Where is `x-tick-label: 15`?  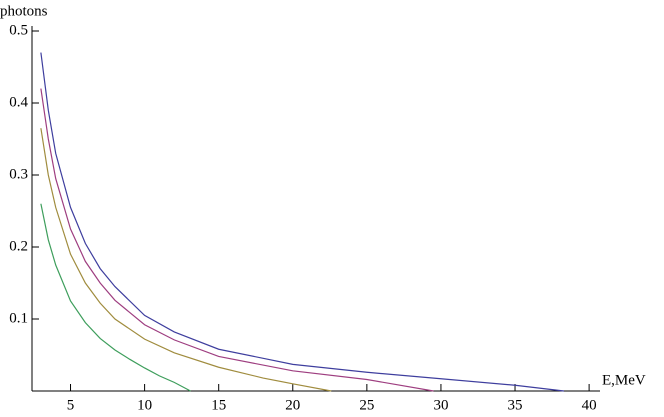
x-tick-label: 15 is located at coordinates (218, 405).